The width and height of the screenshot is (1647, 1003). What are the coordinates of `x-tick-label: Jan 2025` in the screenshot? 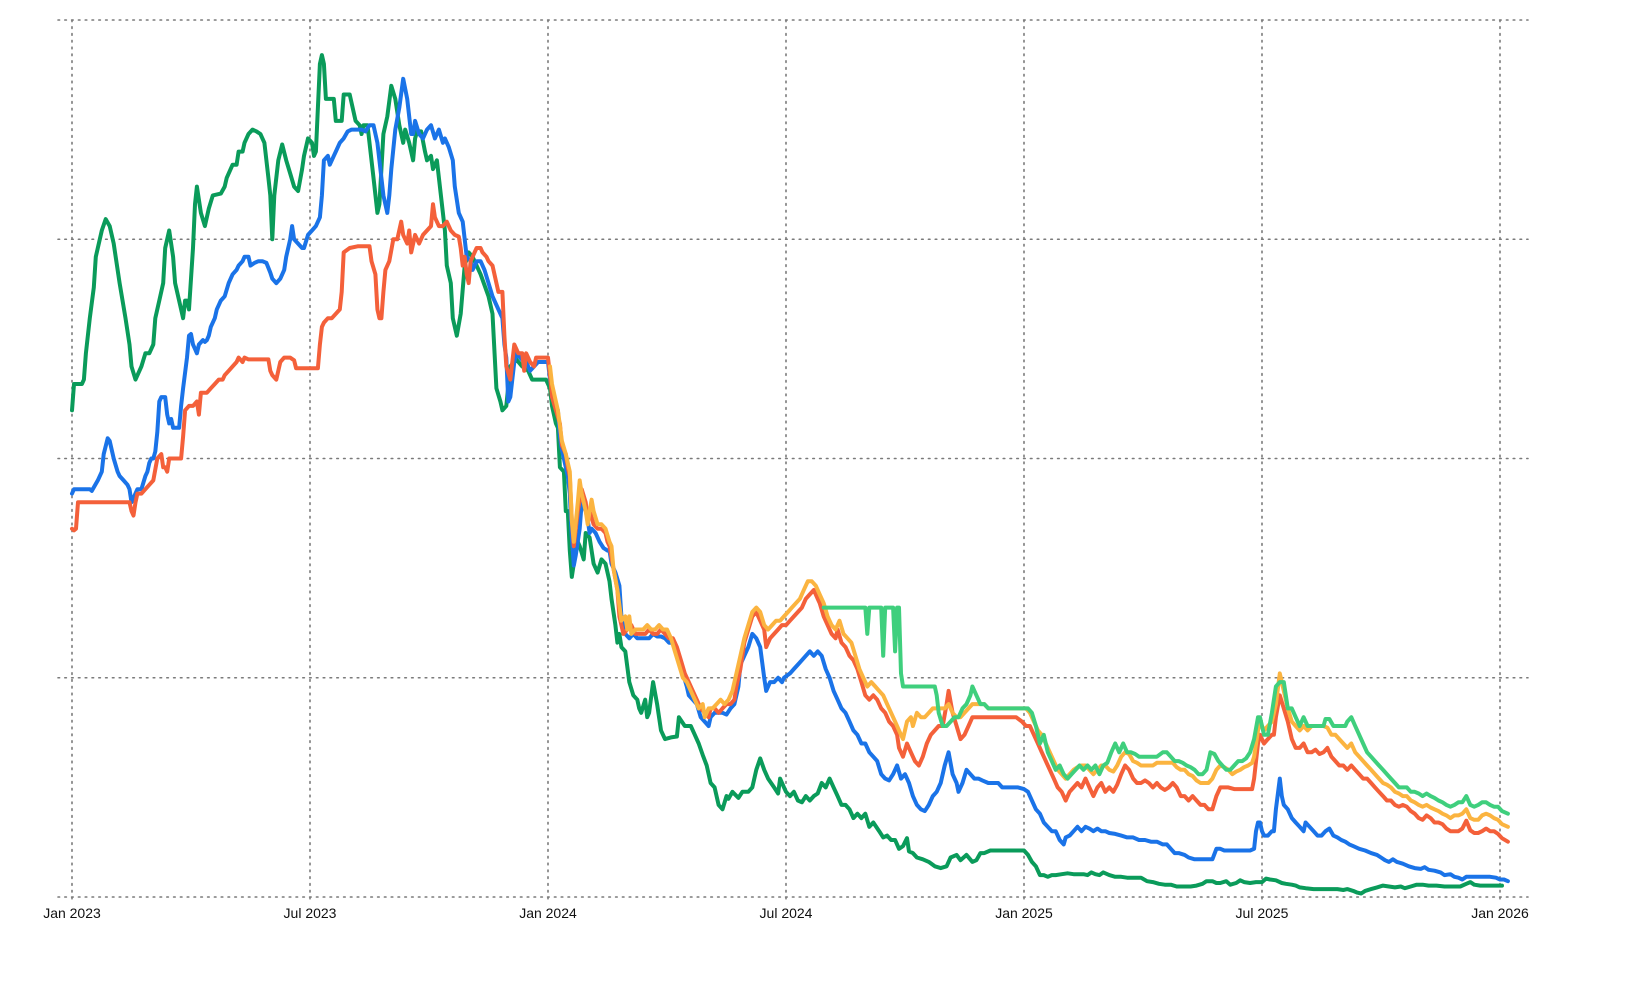 It's located at (1024, 913).